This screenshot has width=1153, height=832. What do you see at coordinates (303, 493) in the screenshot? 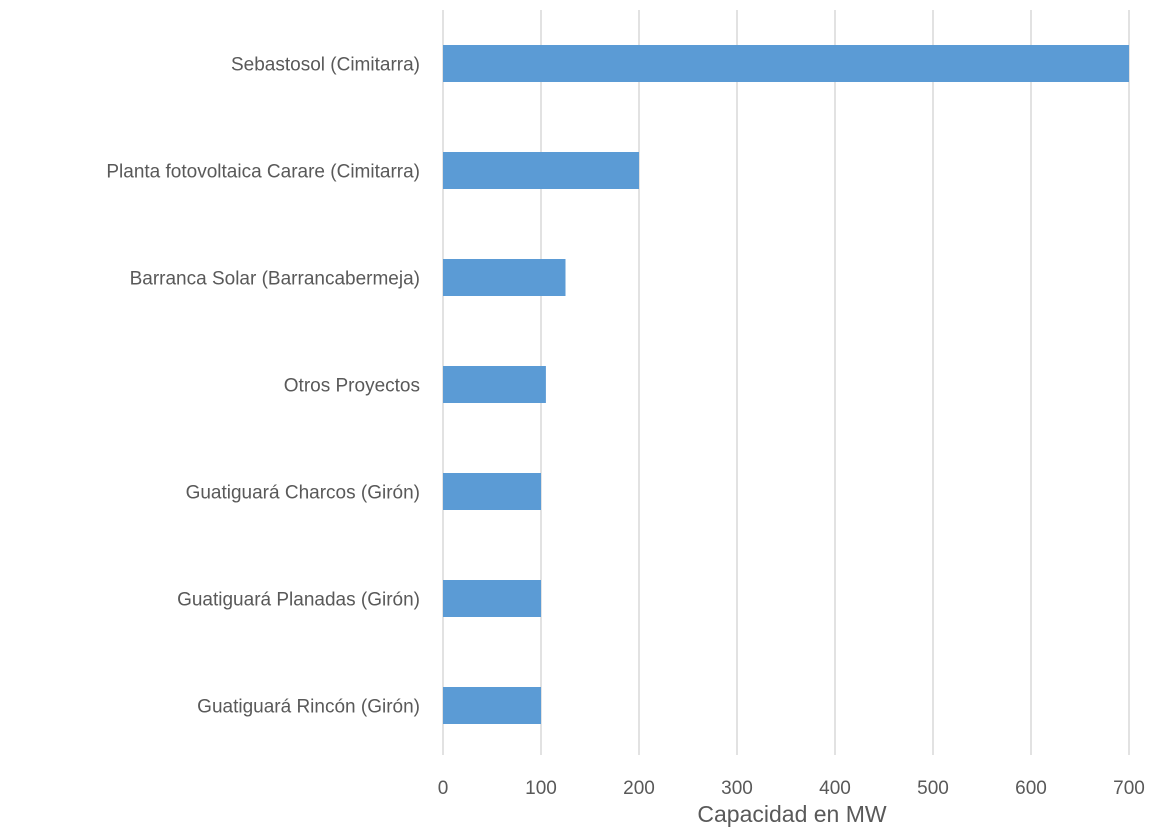
I see `category-label: Guatiguará Charcos (Girón)` at bounding box center [303, 493].